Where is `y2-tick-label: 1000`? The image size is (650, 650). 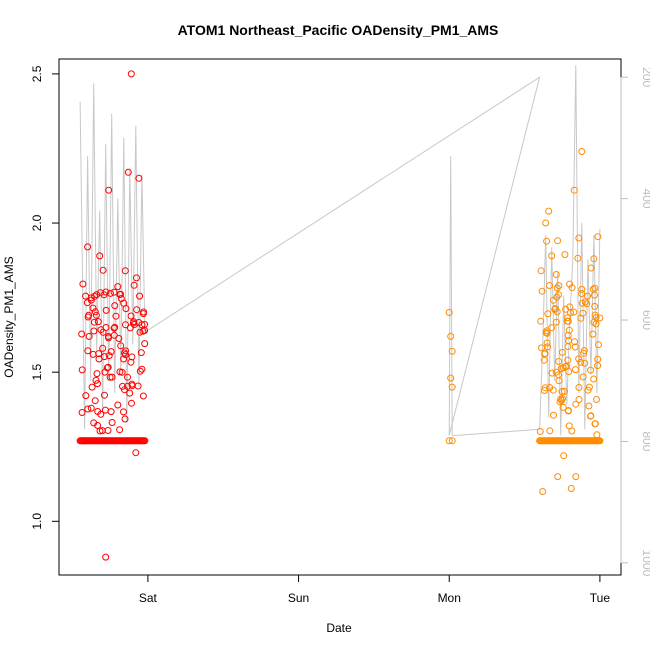 y2-tick-label: 1000 is located at coordinates (645, 563).